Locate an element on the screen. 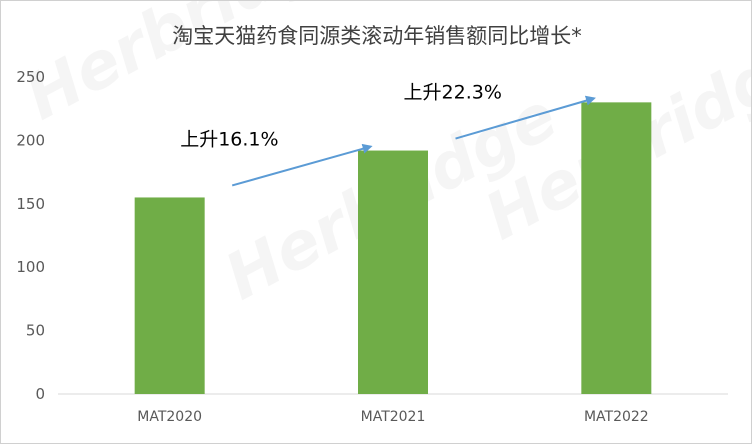  y-axis: 0 50 100 150 200 250 is located at coordinates (30, 235).